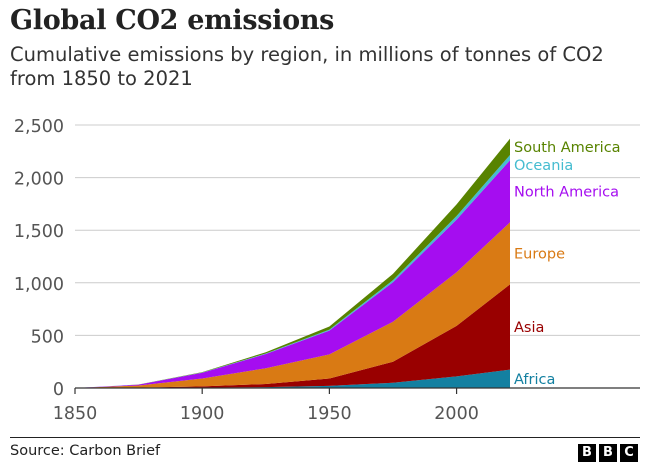  What do you see at coordinates (456, 414) in the screenshot?
I see `x-tick-label: 2000` at bounding box center [456, 414].